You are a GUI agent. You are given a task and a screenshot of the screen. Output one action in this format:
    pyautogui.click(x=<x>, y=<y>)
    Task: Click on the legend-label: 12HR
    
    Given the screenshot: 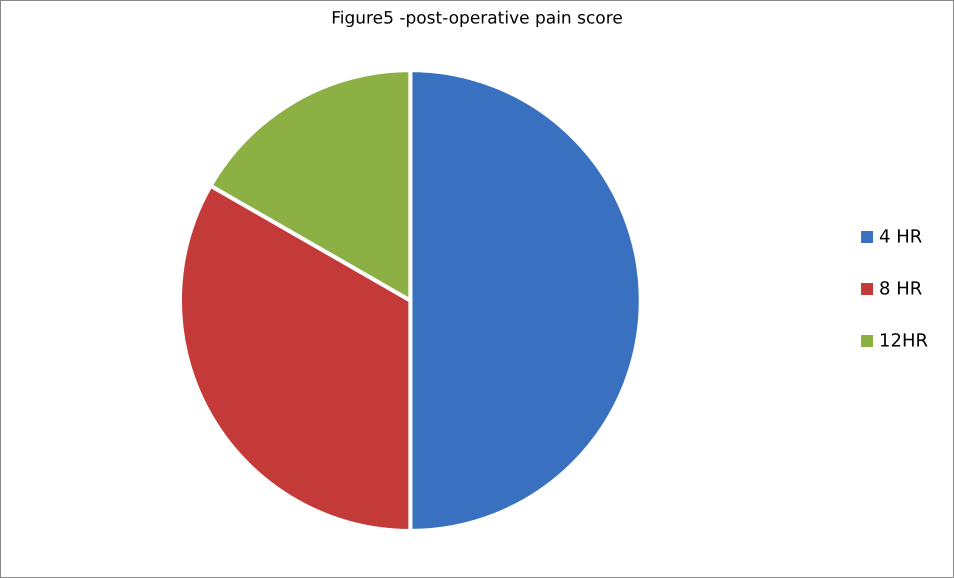 What is the action you would take?
    pyautogui.click(x=903, y=341)
    